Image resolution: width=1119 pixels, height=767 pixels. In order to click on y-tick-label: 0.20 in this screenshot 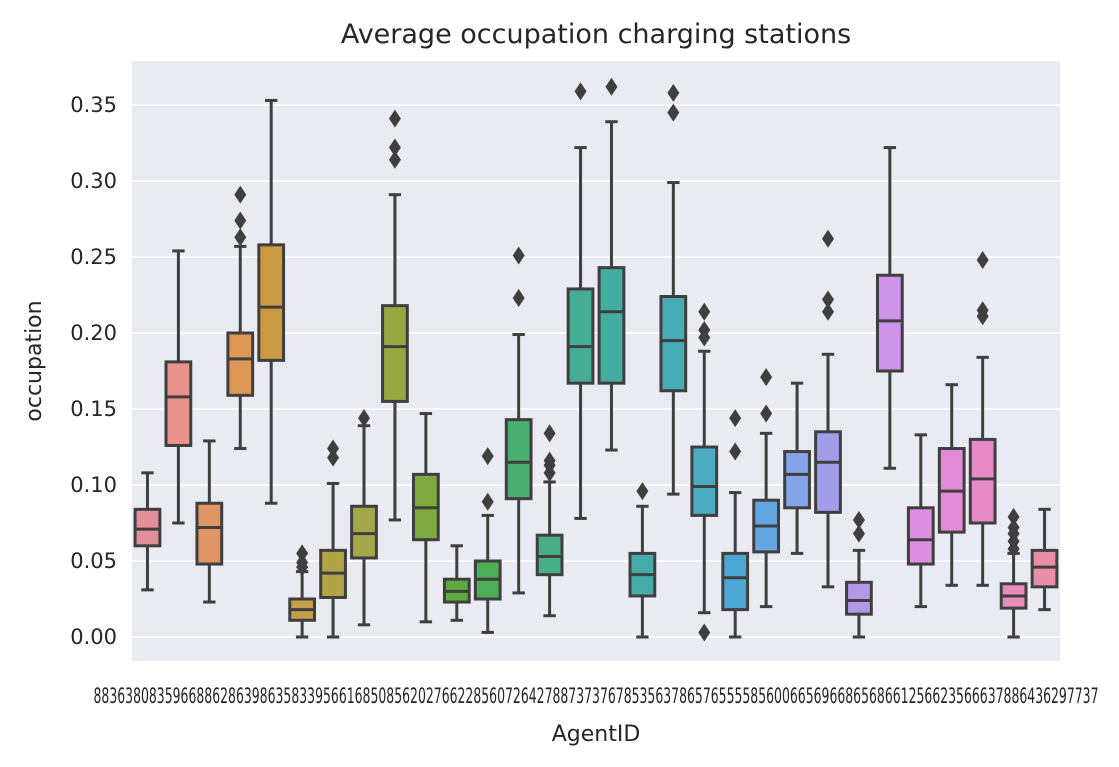, I will do `click(93, 333)`.